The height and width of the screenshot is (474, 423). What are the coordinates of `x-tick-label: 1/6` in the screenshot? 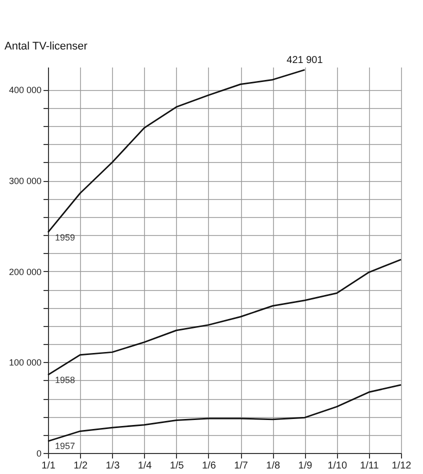 It's located at (209, 466).